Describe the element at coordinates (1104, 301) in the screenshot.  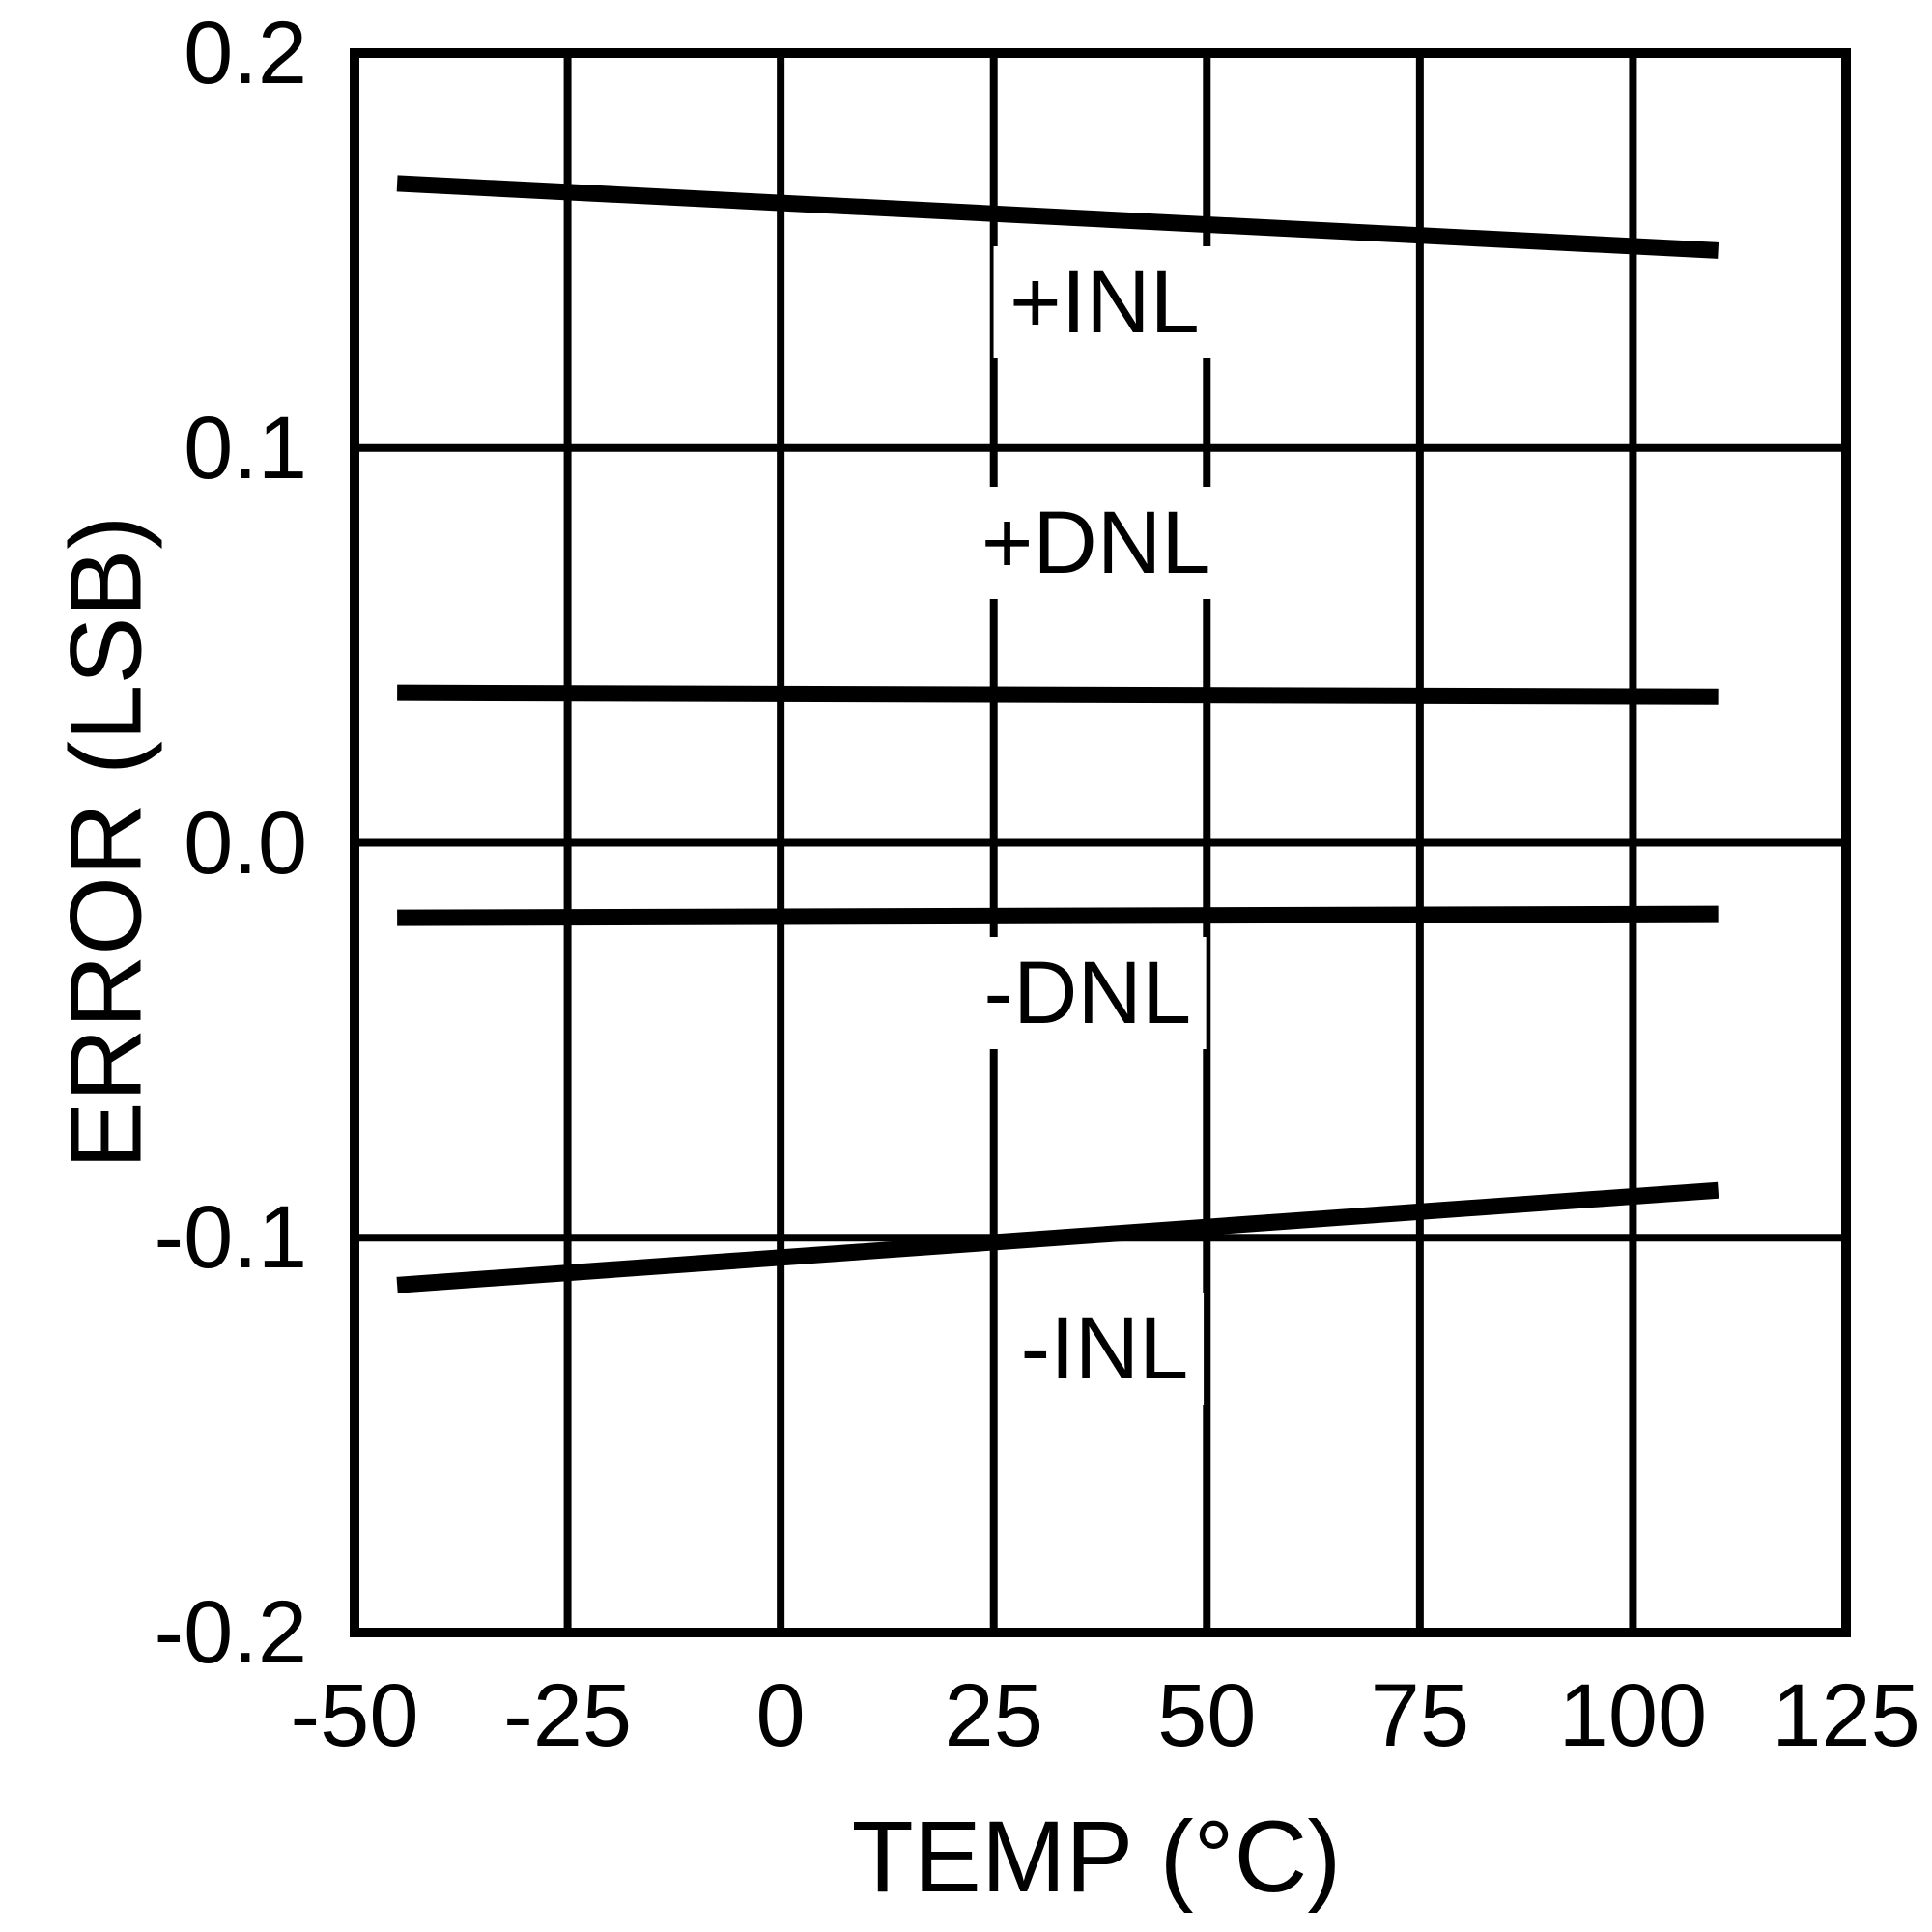
I see `curve-label-plusminus-inl: +INL` at that location.